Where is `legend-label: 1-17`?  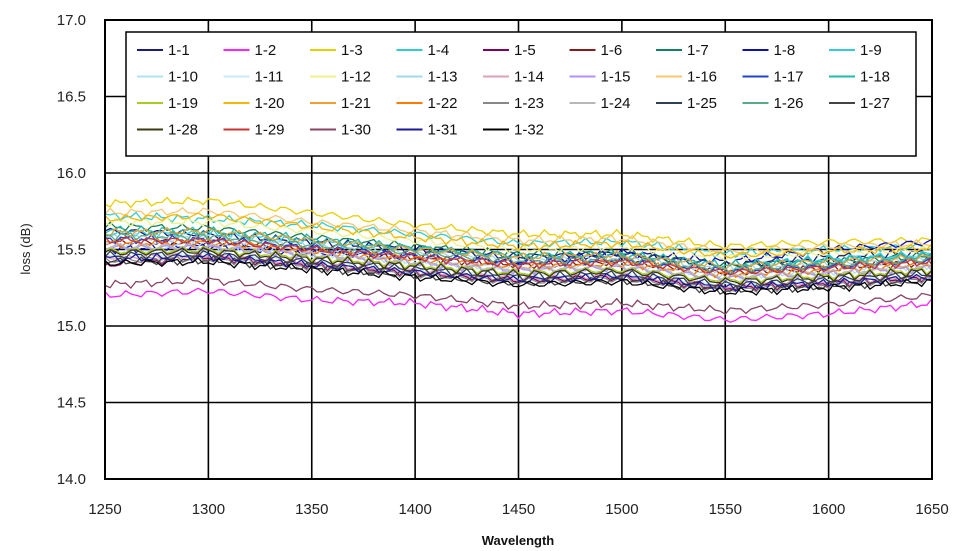 legend-label: 1-17 is located at coordinates (789, 77).